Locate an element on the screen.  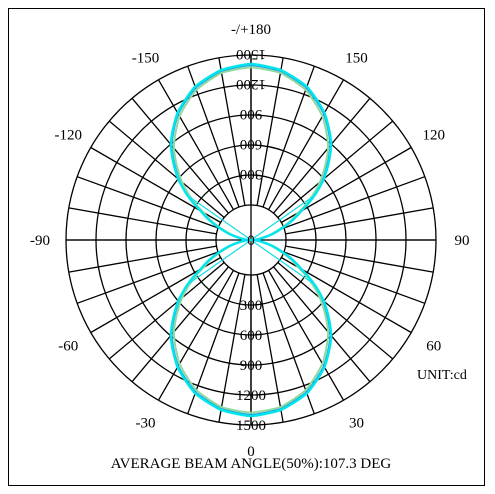
radial-tick-label: 600 is located at coordinates (251, 336).